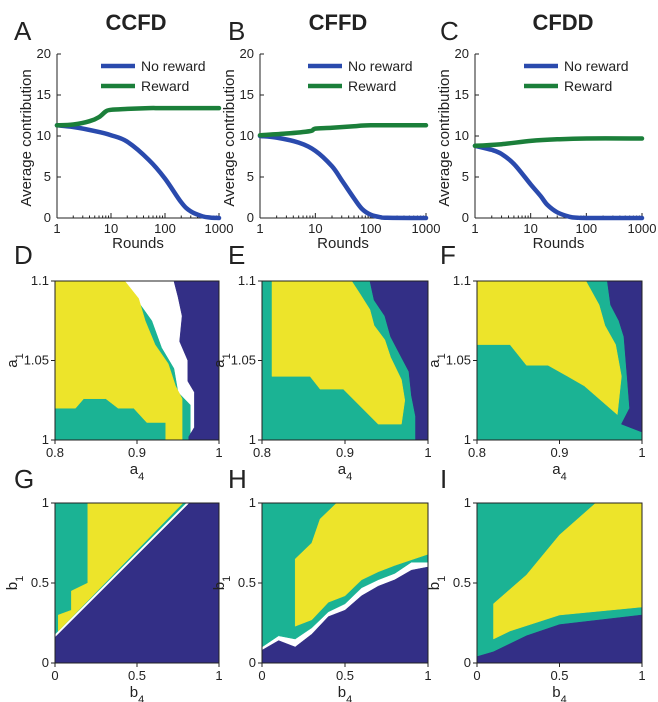  I want to click on heatmap-H: 0 0.5 1 0 0.5 1 b4 b1, so click(321, 598).